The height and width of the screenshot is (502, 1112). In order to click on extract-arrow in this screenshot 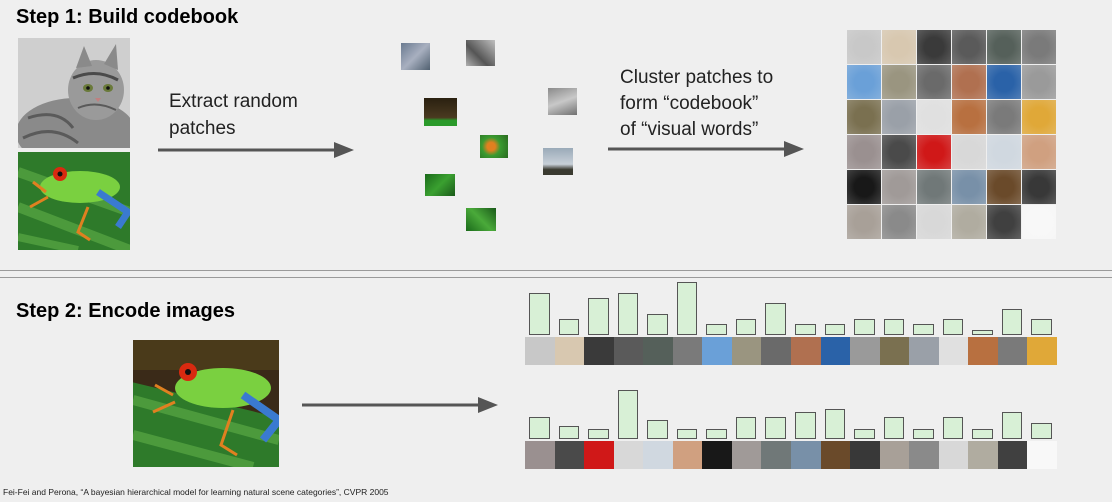, I will do `click(256, 150)`.